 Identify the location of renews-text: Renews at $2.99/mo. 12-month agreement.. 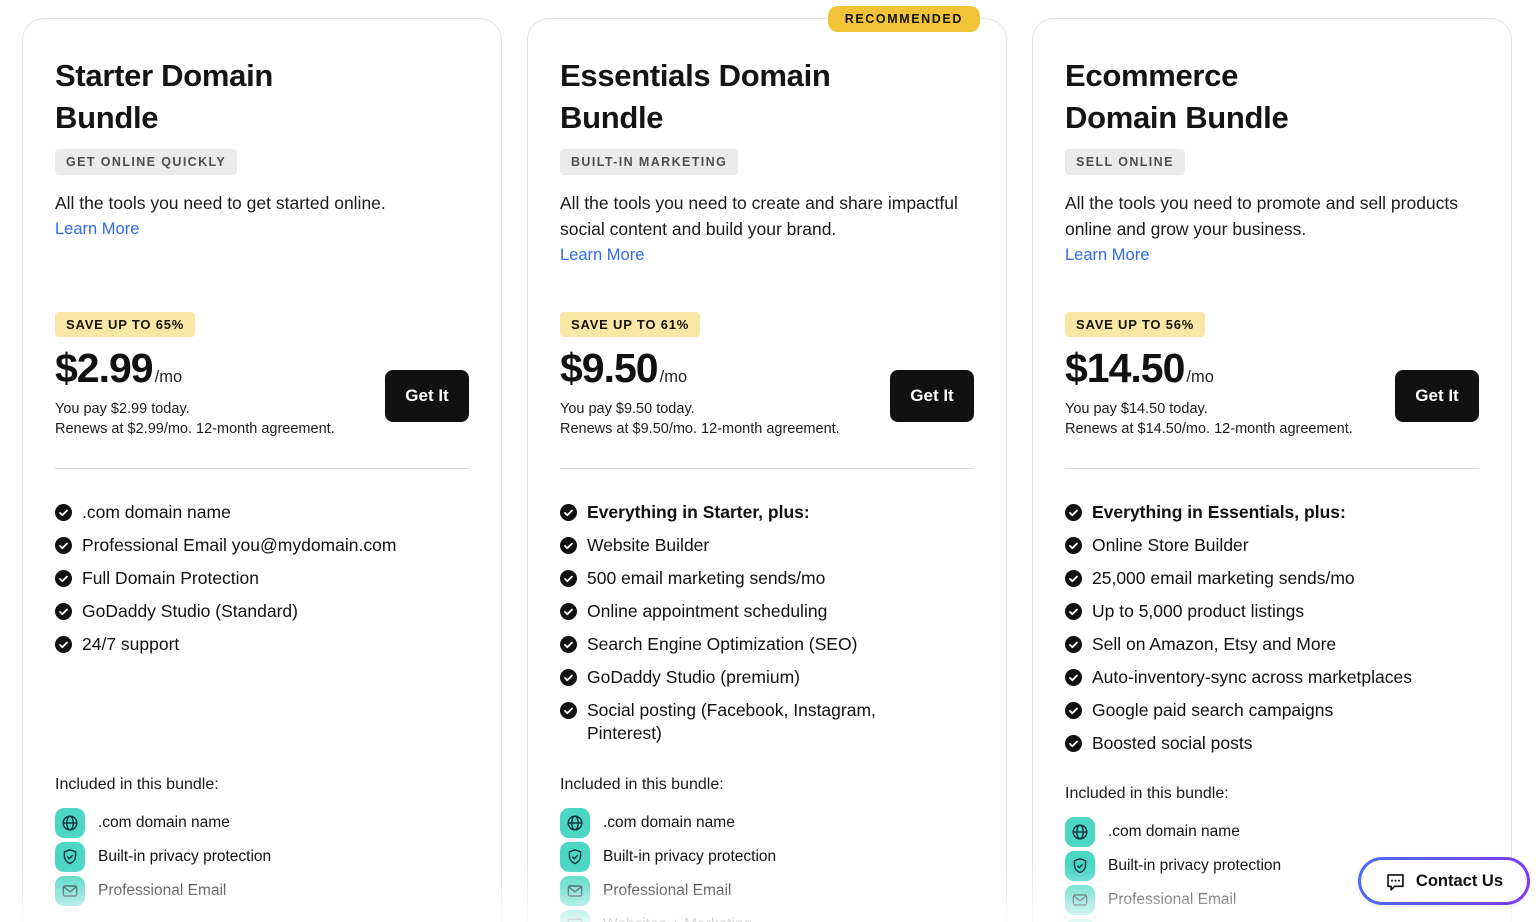
(195, 429).